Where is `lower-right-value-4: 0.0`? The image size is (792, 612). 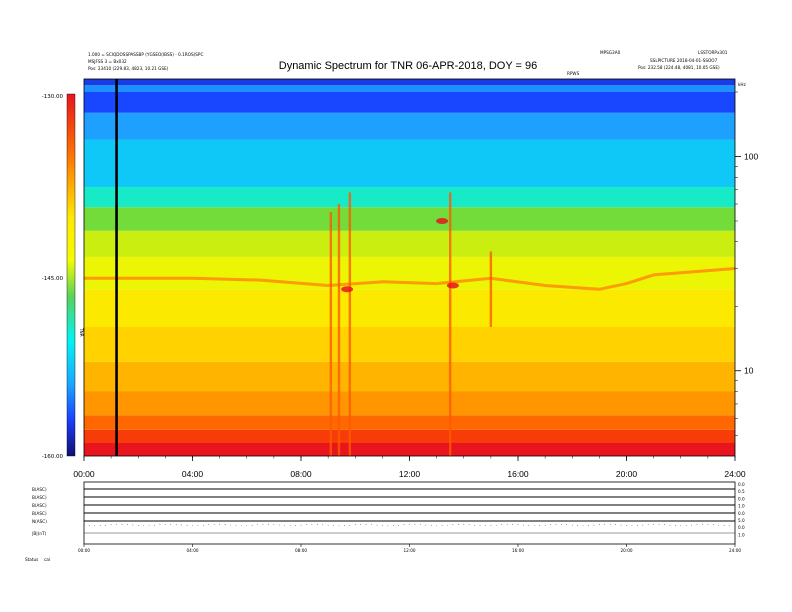
lower-right-value-4: 0.0 is located at coordinates (741, 513).